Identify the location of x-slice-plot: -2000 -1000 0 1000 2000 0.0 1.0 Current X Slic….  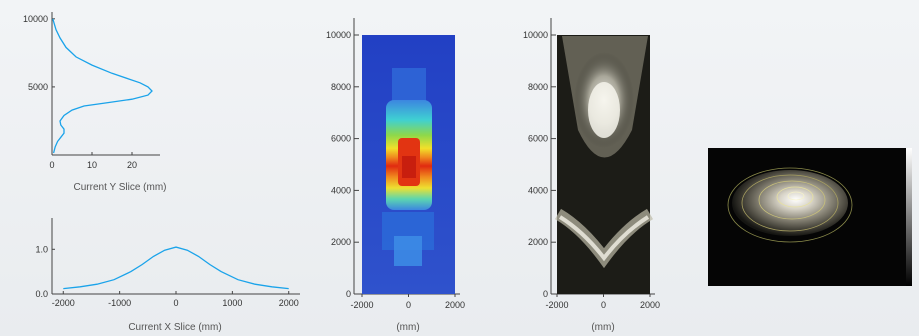
(167, 275).